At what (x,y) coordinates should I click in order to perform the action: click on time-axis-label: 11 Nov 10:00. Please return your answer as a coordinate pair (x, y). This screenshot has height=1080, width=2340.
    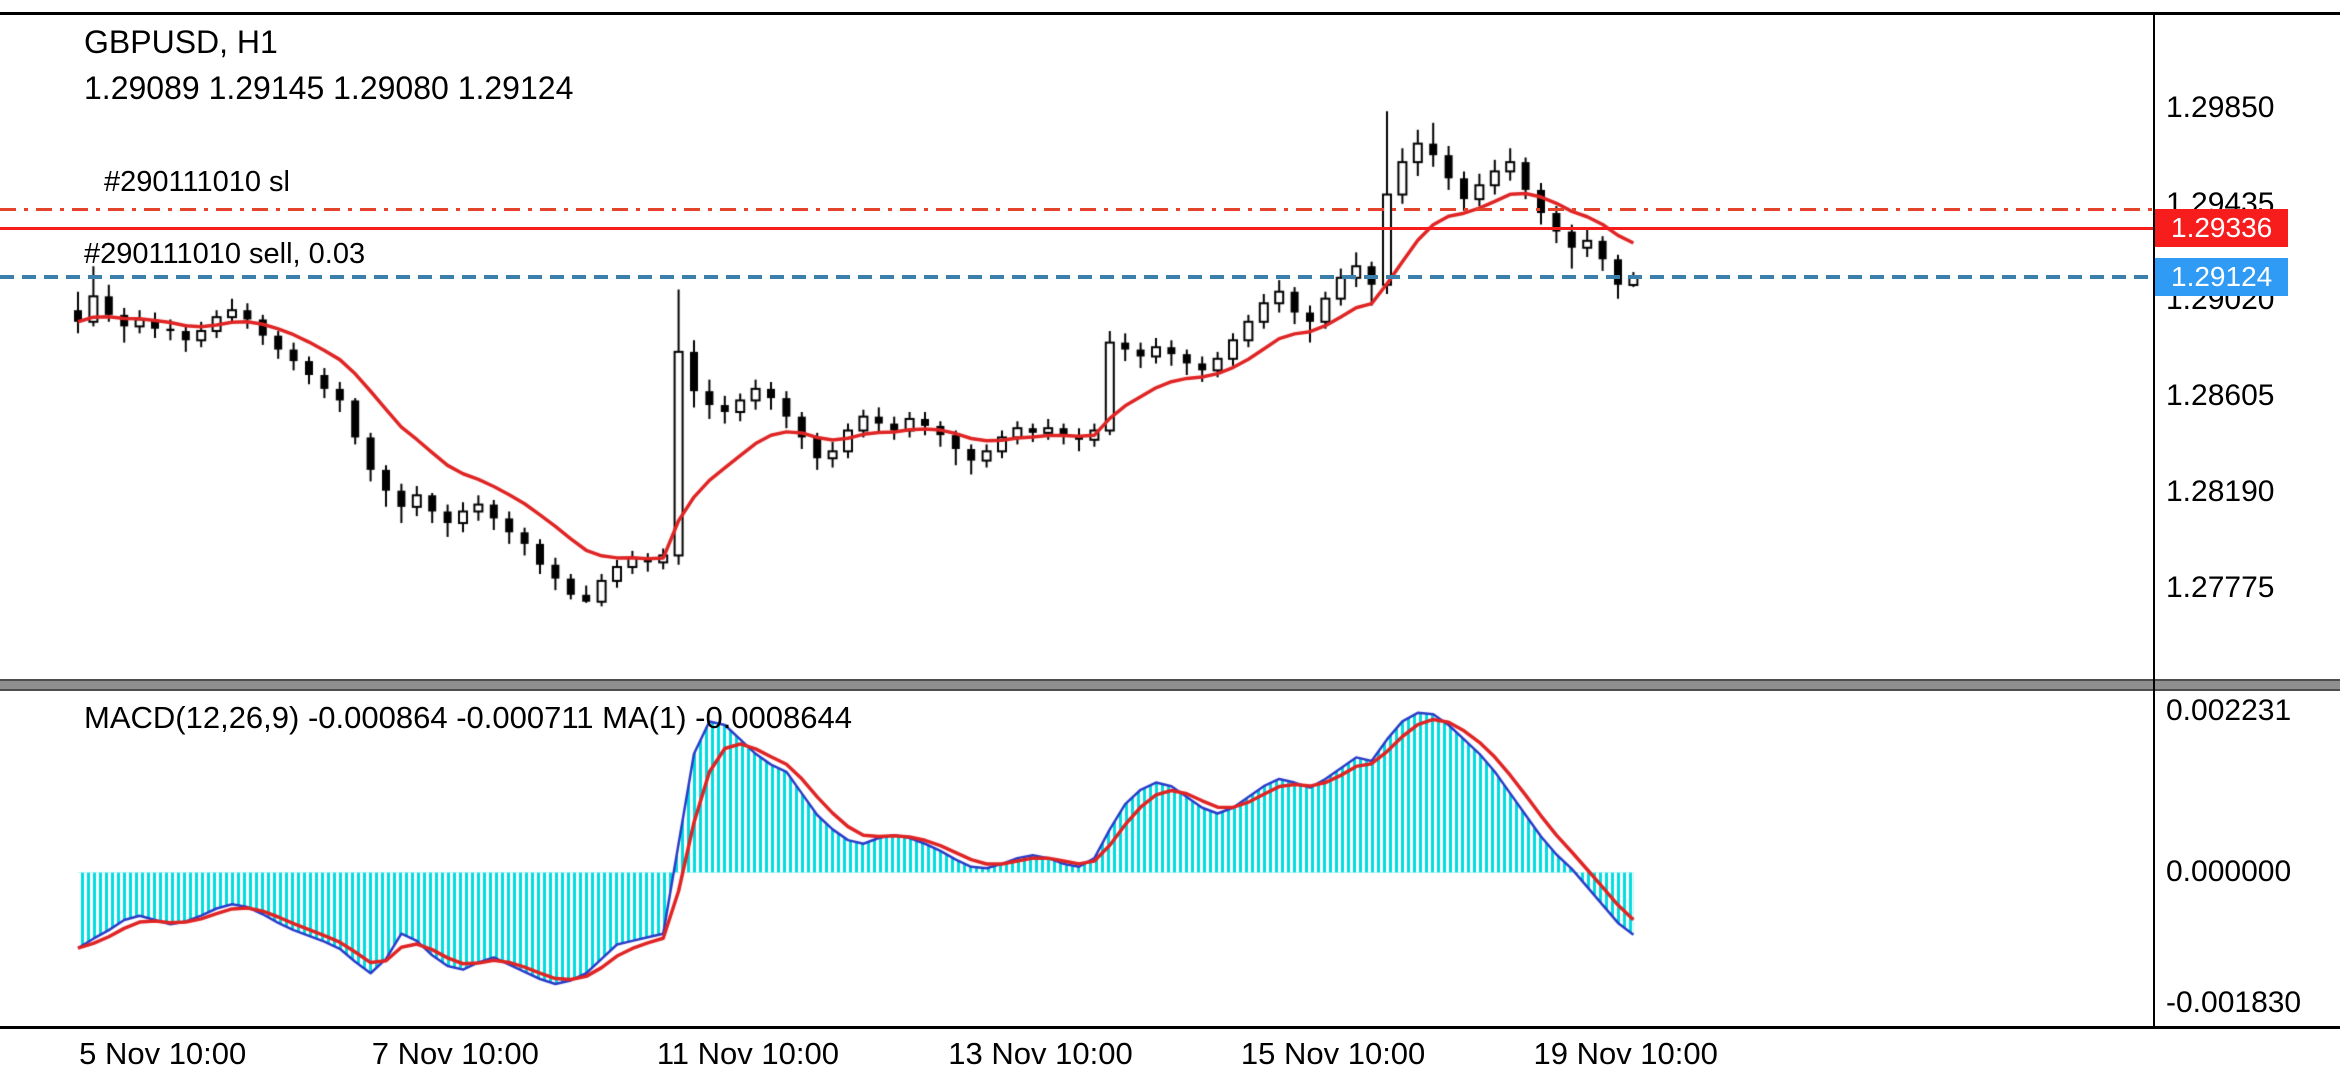
    Looking at the image, I should click on (747, 1053).